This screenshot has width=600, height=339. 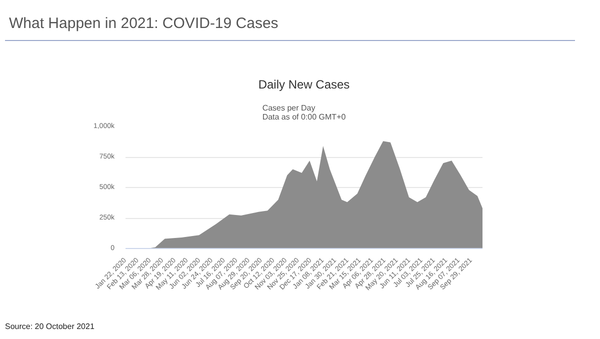 I want to click on chart-title: Daily New Cases, so click(x=304, y=85).